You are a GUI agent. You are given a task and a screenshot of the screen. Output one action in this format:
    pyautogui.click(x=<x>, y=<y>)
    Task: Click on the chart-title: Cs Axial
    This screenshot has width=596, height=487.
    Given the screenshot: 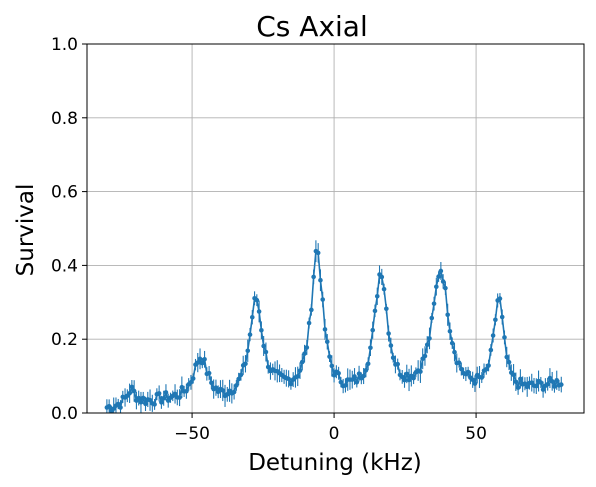 What is the action you would take?
    pyautogui.click(x=311, y=26)
    